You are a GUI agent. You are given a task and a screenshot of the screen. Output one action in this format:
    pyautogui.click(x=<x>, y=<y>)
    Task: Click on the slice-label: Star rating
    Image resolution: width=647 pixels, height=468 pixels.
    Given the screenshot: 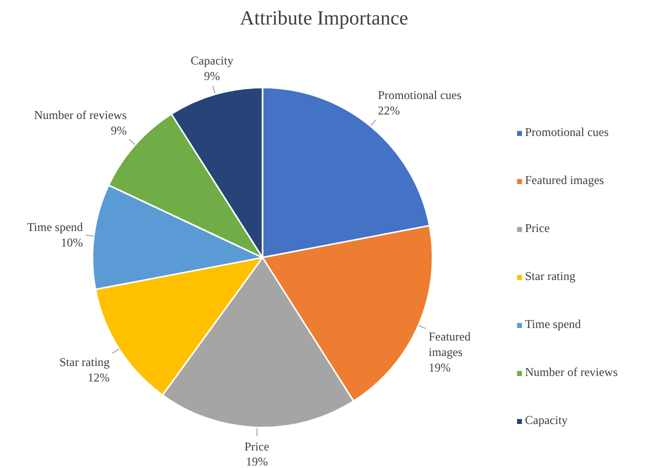 What is the action you would take?
    pyautogui.click(x=84, y=361)
    